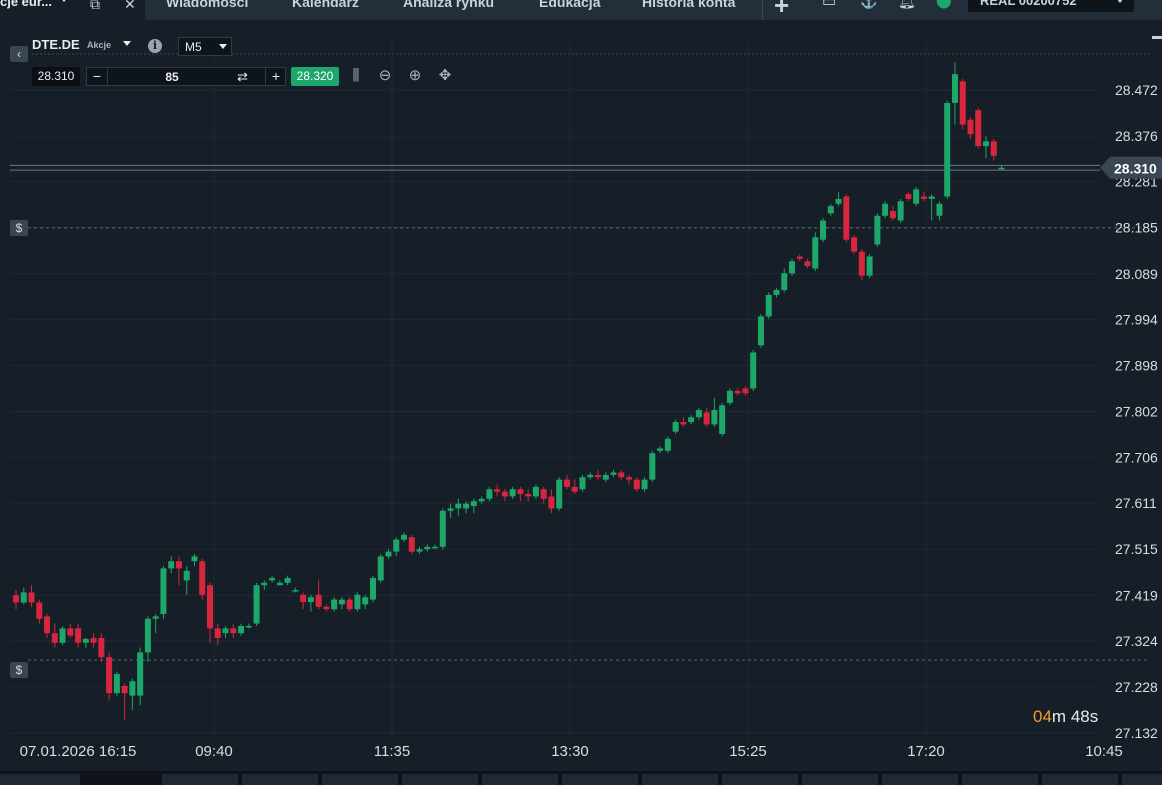 The width and height of the screenshot is (1162, 785). Describe the element at coordinates (325, 5) in the screenshot. I see `tab-kalendarz: Kalendarz` at that location.